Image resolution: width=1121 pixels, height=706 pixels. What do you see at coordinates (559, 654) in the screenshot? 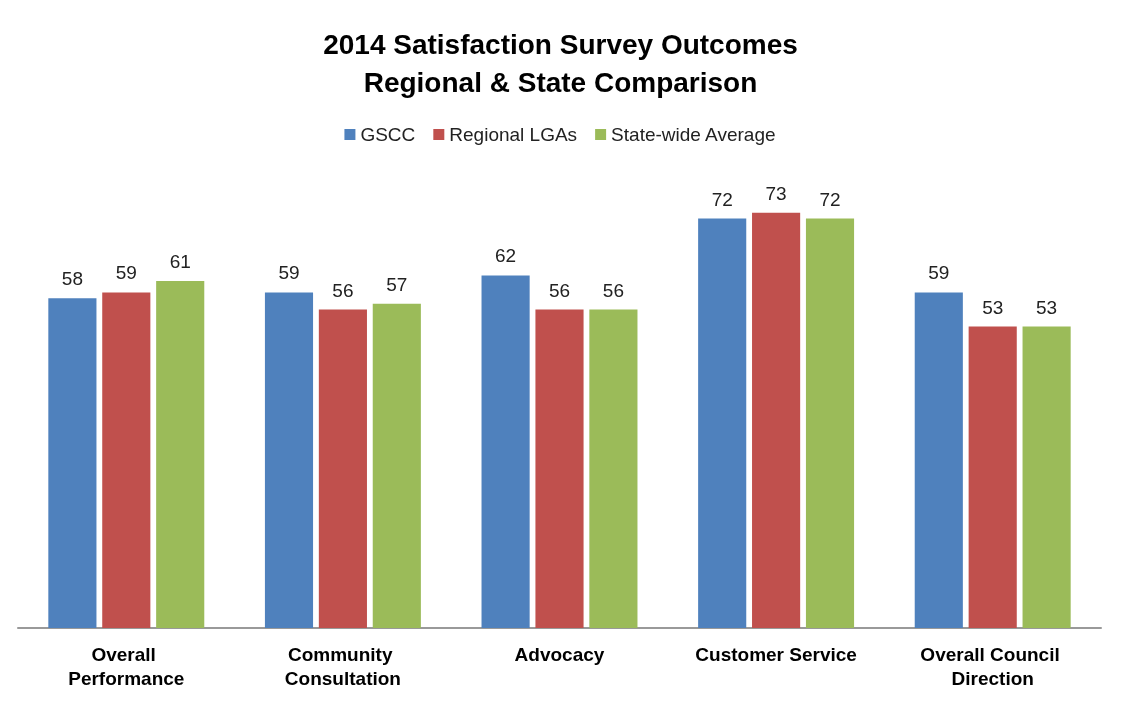
I see `x-tick-label: Advocacy` at bounding box center [559, 654].